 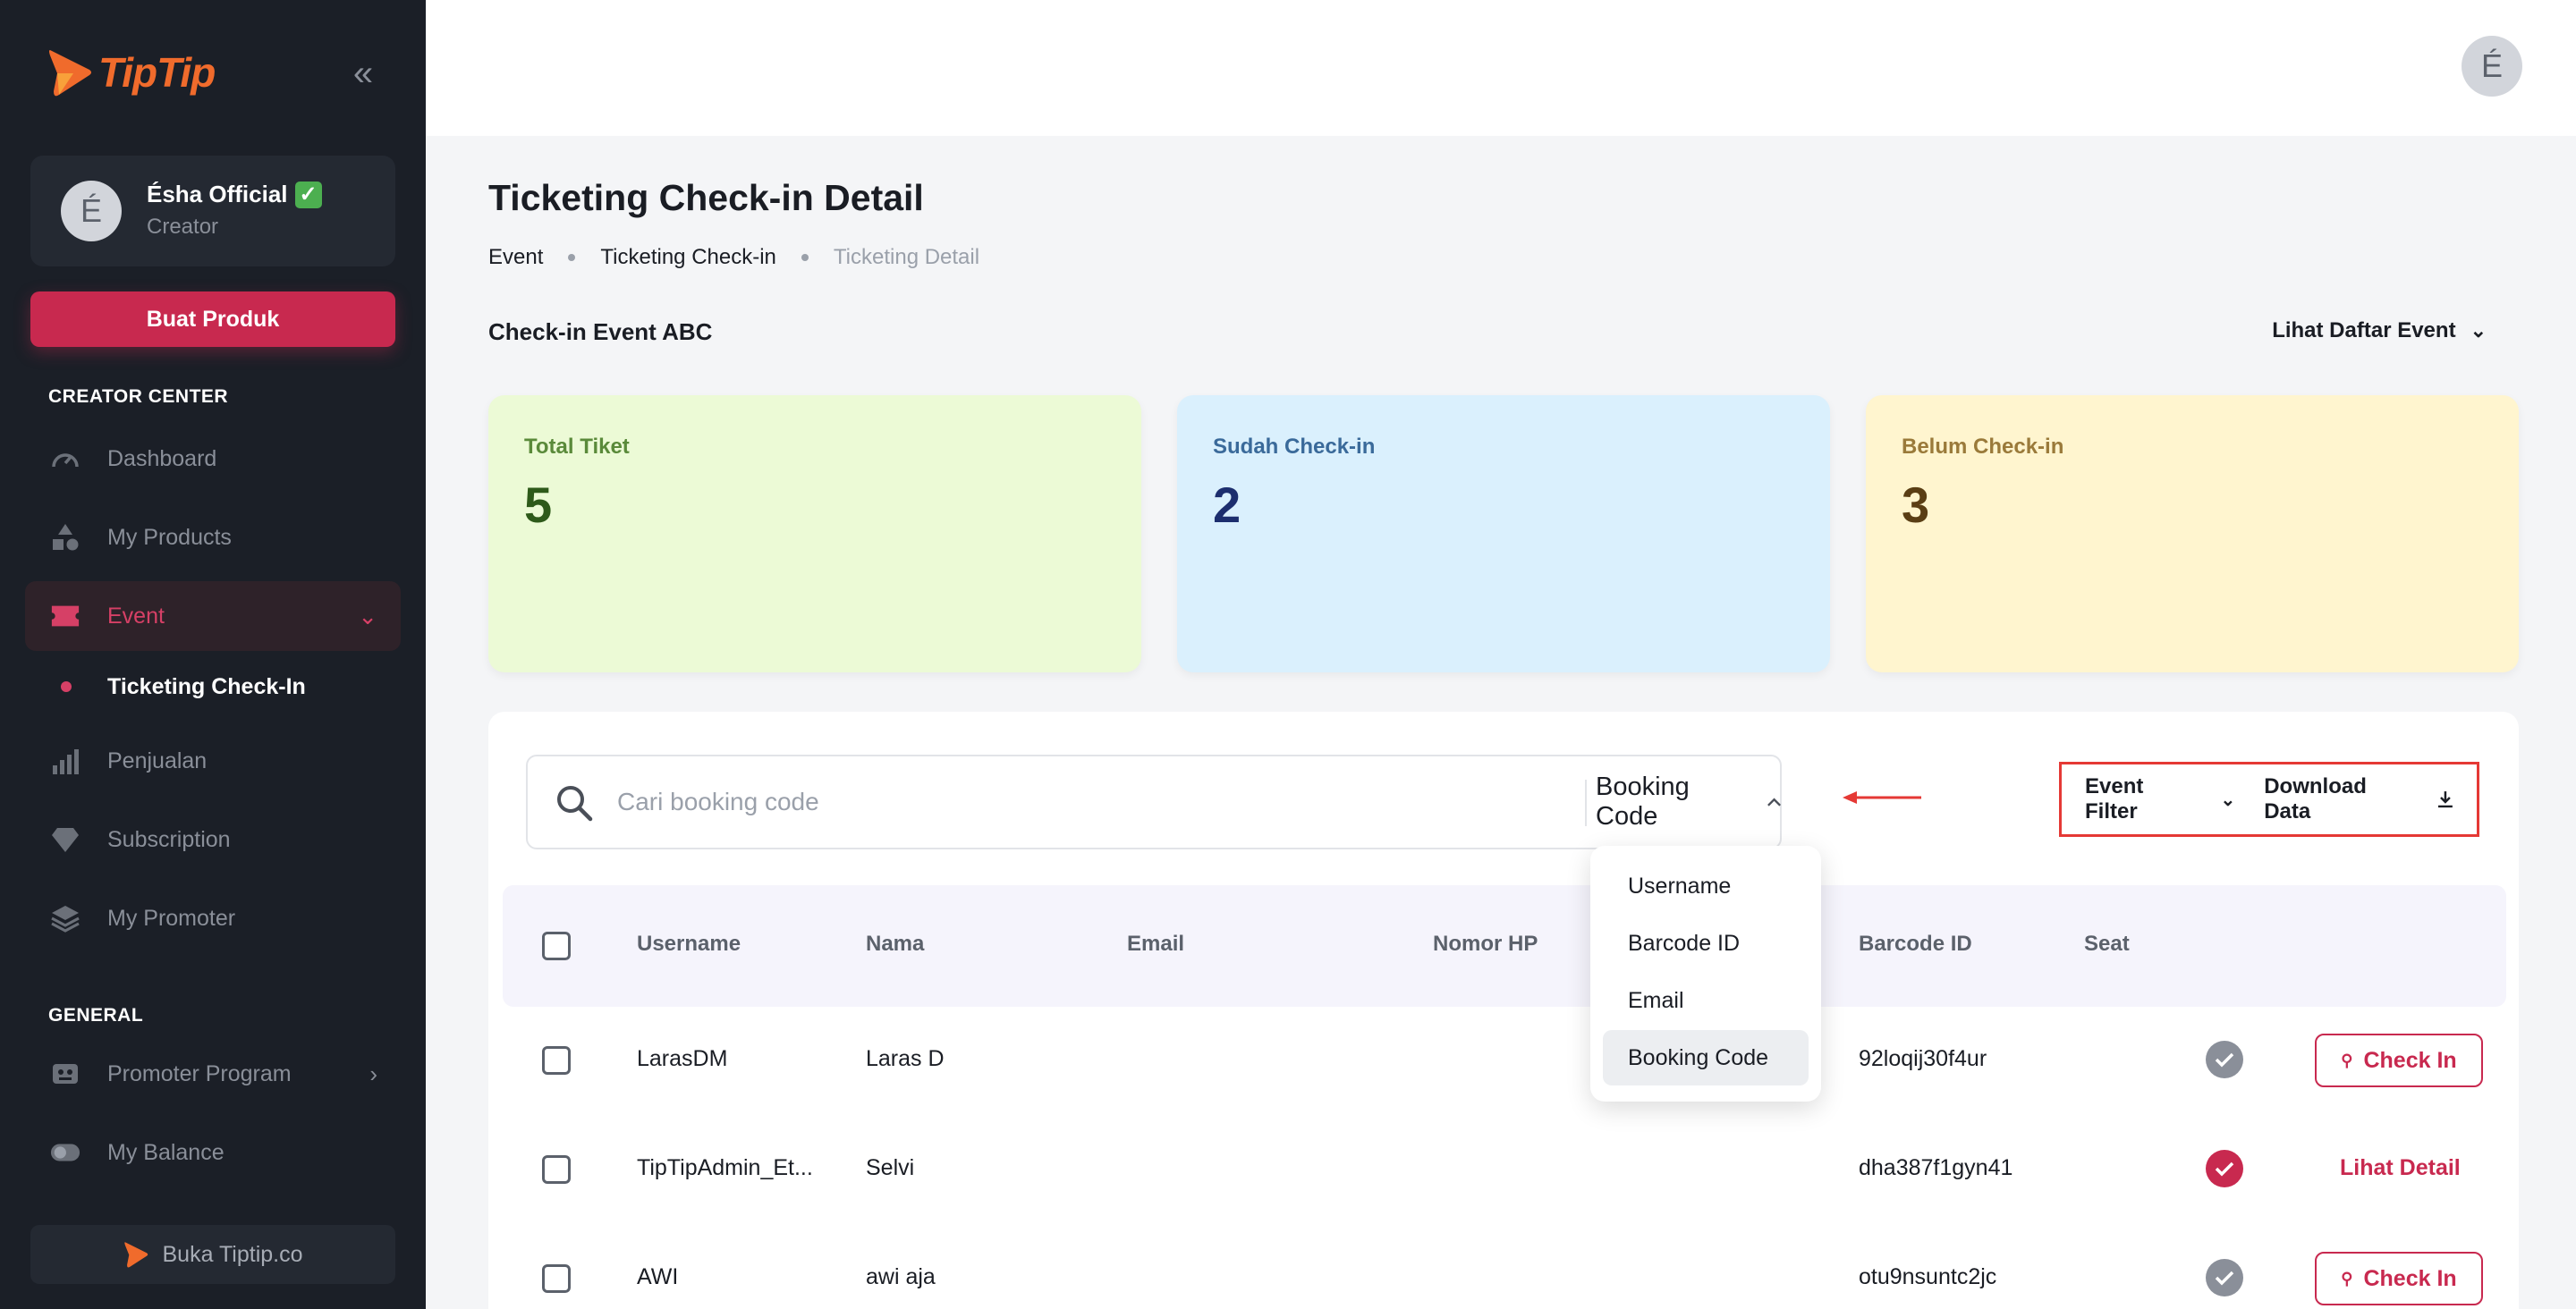 I want to click on sidebar-item-label: Subscription, so click(x=169, y=839).